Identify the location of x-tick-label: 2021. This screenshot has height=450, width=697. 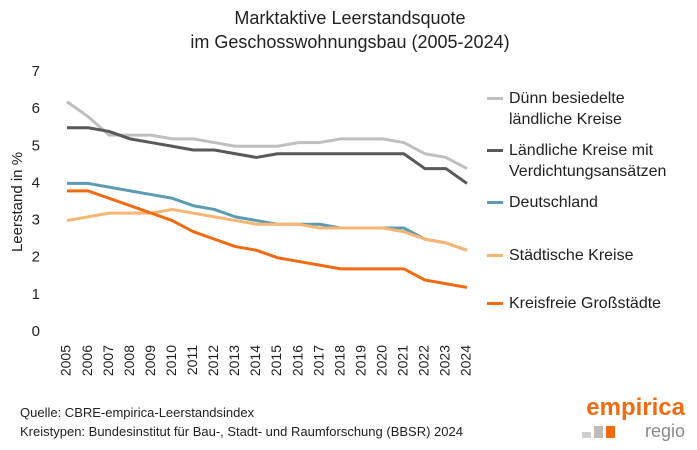
(403, 360).